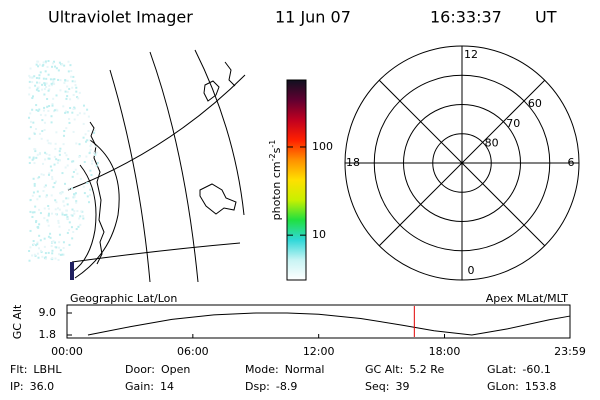 The width and height of the screenshot is (600, 400). What do you see at coordinates (541, 386) in the screenshot?
I see `status-value: 153.8` at bounding box center [541, 386].